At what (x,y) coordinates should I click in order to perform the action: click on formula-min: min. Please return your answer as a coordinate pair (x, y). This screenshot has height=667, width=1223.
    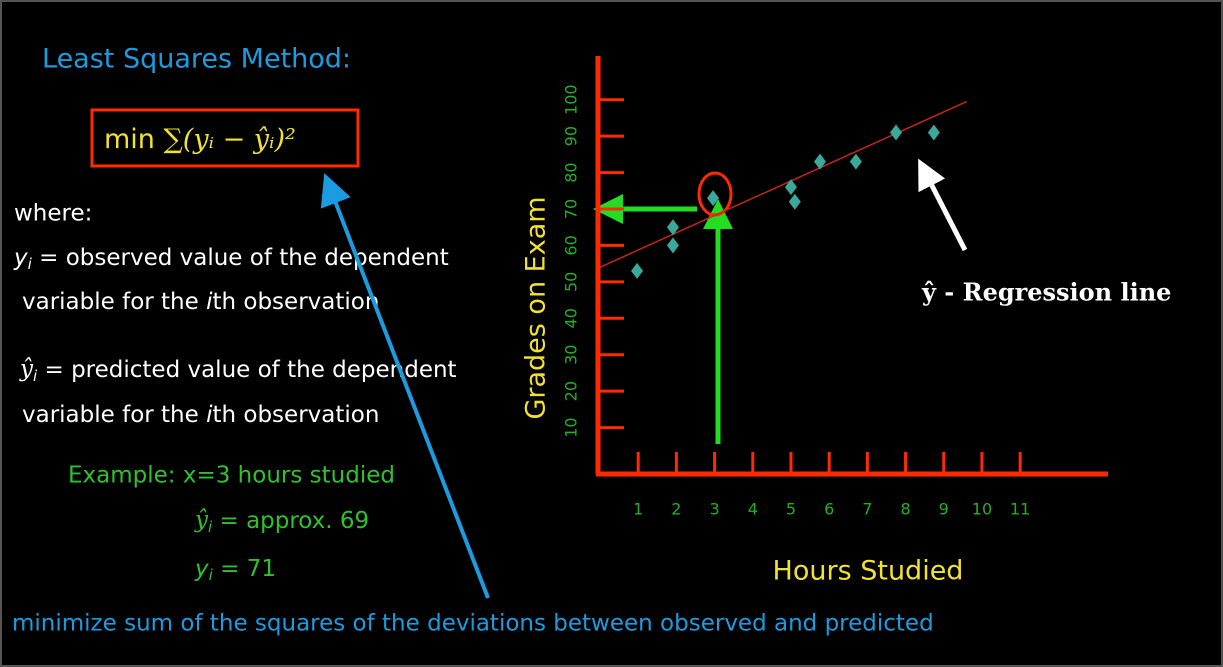
    Looking at the image, I should click on (129, 139).